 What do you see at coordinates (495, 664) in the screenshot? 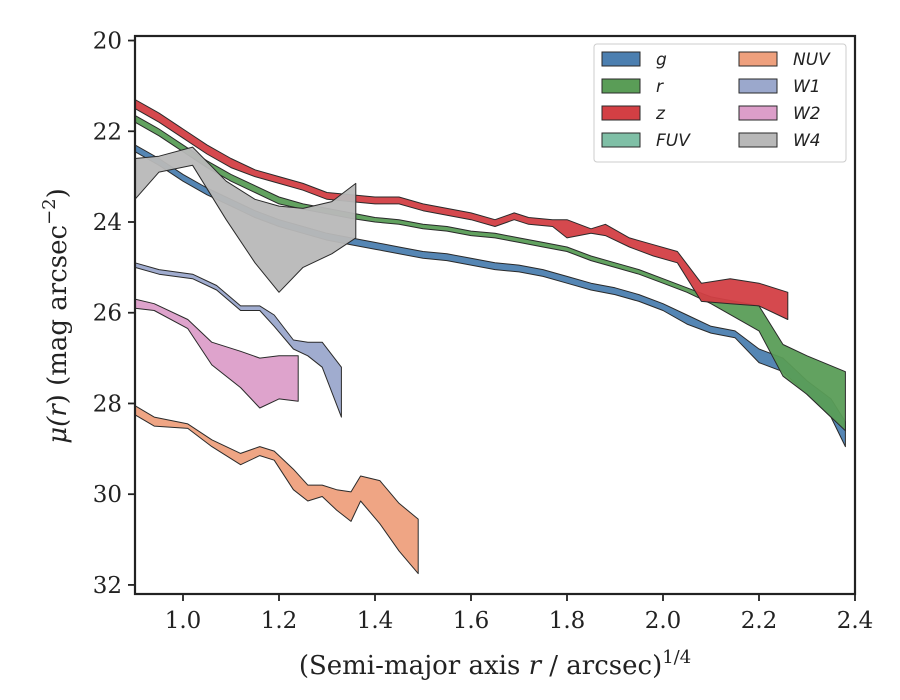
I see `x-axis-label: (Semi-major axis r / arcsec)1/4` at bounding box center [495, 664].